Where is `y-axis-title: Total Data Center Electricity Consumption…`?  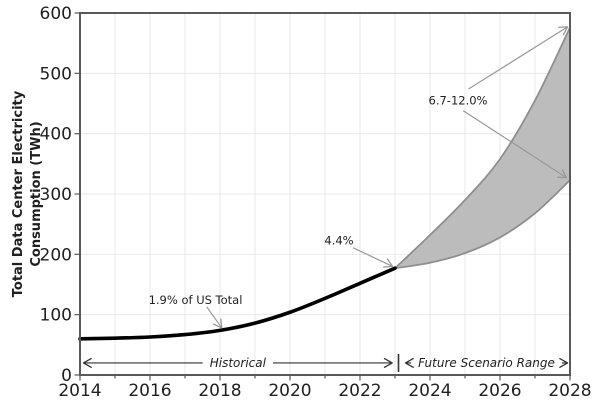 y-axis-title: Total Data Center Electricity Consumption… is located at coordinates (27, 193).